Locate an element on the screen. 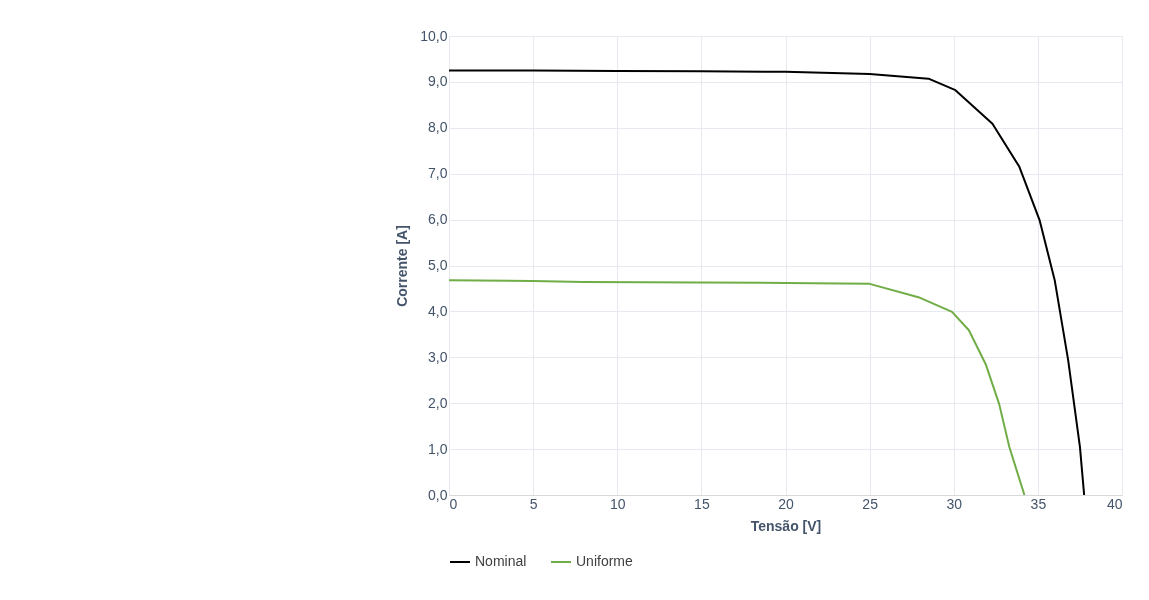  y-tick-label: 7,0 is located at coordinates (438, 173).